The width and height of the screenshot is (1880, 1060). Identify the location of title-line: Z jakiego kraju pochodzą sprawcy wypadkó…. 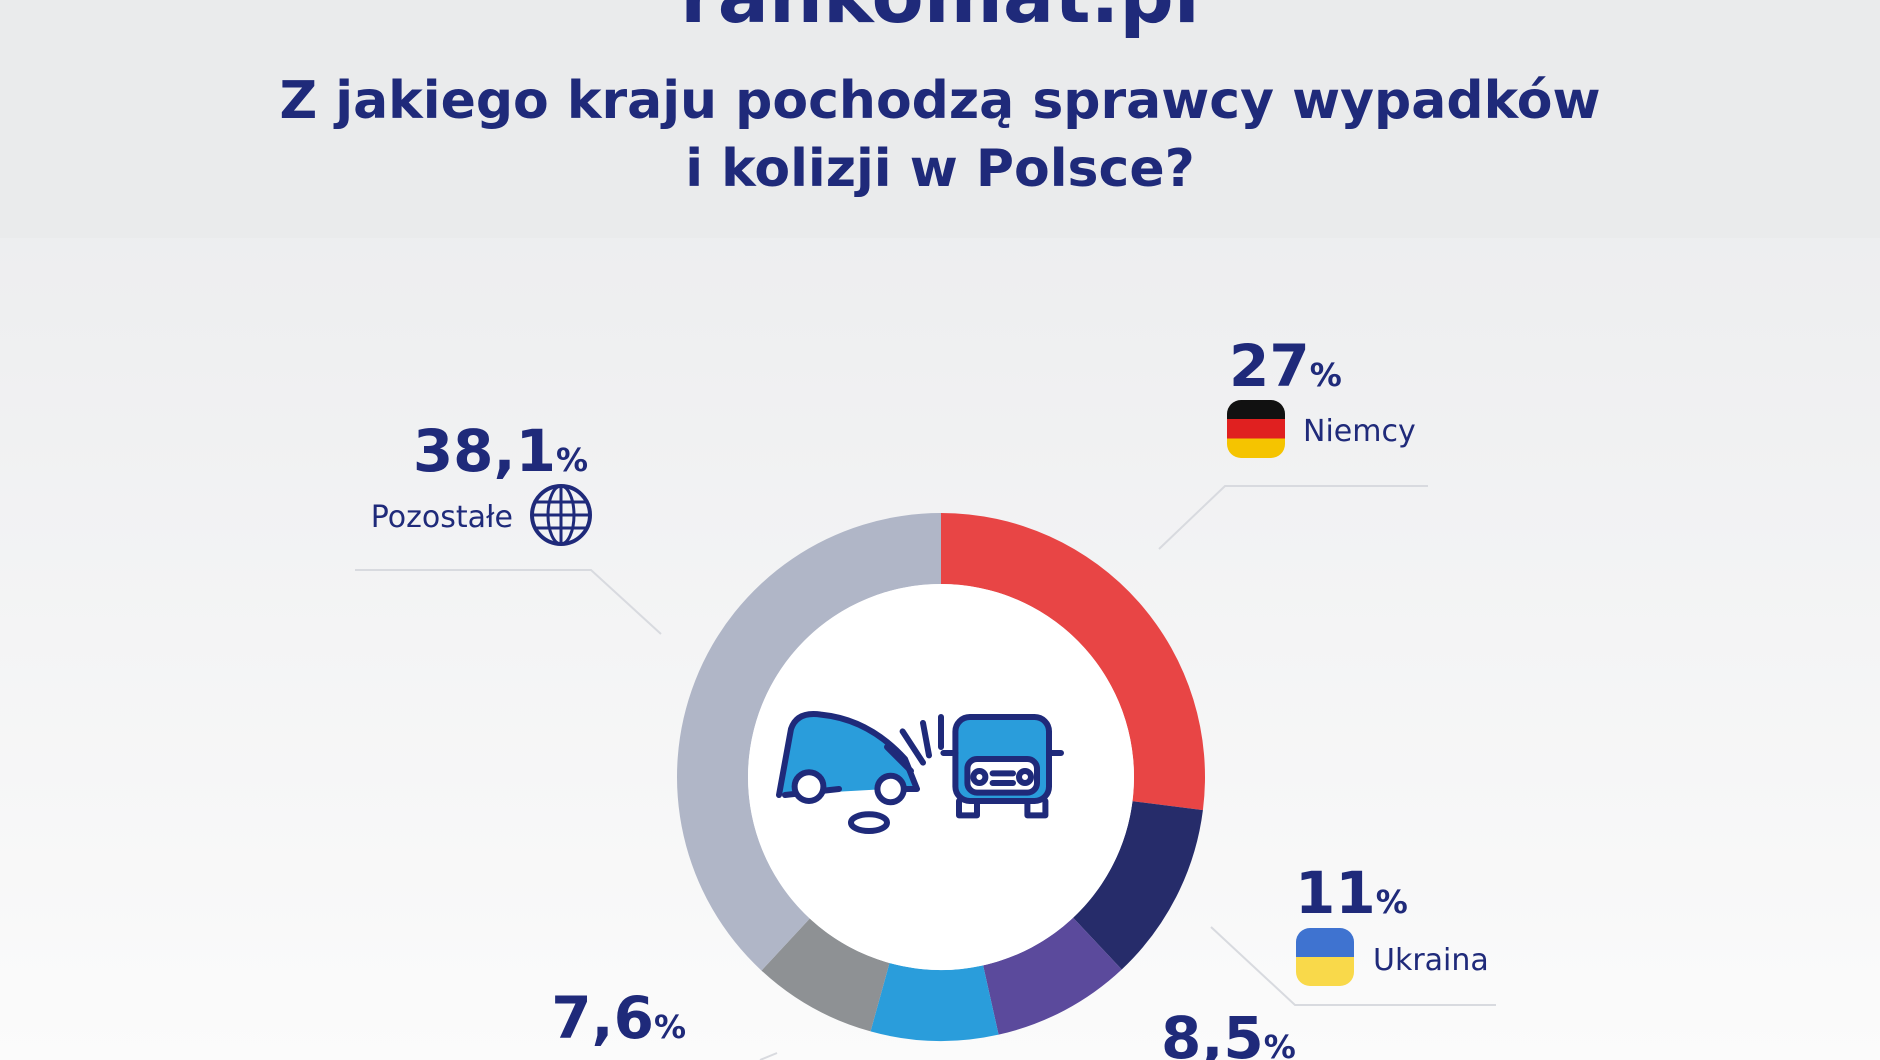
(939, 101).